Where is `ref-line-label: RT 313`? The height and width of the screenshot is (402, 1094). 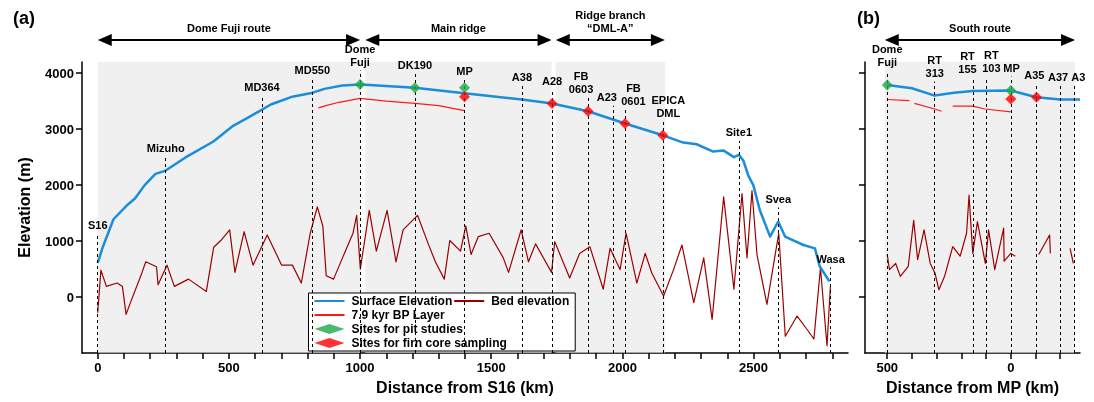 ref-line-label: RT 313 is located at coordinates (934, 67).